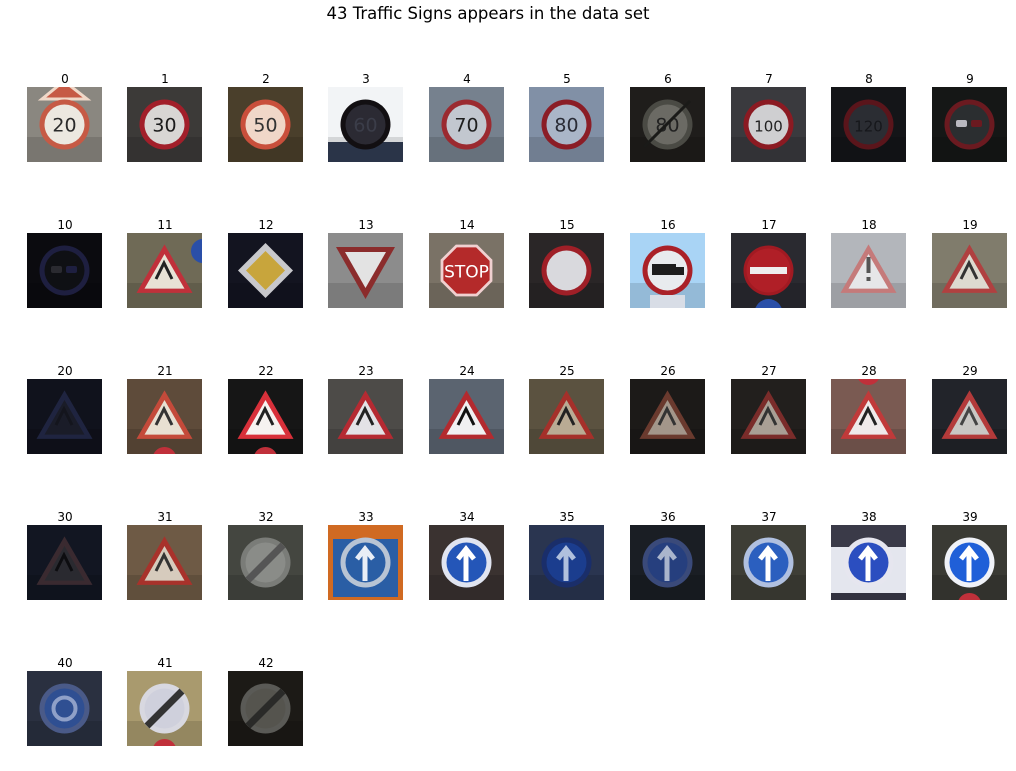 This screenshot has height=771, width=1016. I want to click on sign-image-1: 30, so click(164, 124).